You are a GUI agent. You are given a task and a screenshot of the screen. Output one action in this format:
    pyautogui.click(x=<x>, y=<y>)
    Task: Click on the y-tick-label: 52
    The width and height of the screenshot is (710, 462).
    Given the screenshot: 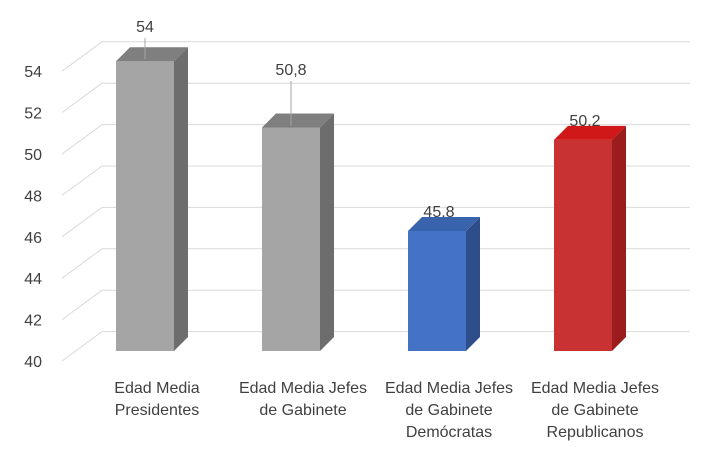 What is the action you would take?
    pyautogui.click(x=33, y=114)
    